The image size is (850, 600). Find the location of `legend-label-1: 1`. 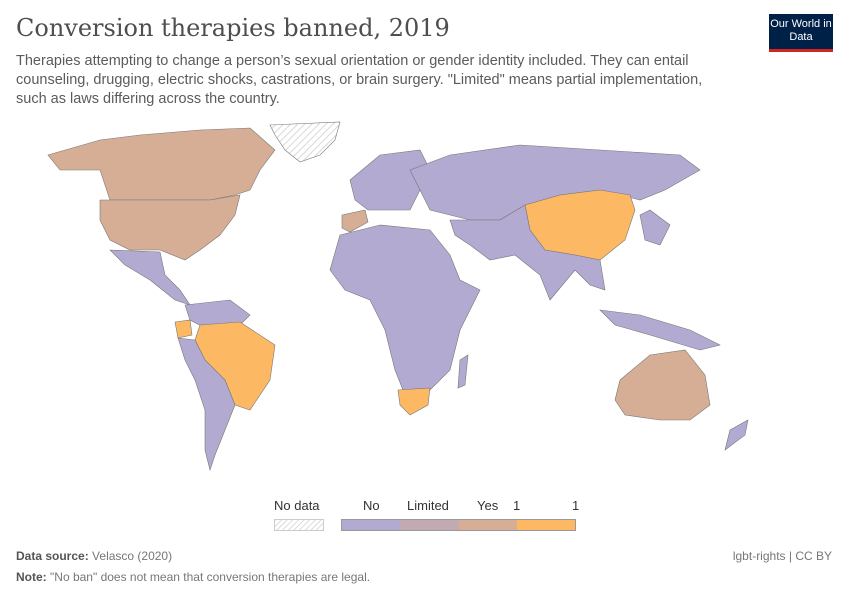

legend-label-1: 1 is located at coordinates (517, 505).